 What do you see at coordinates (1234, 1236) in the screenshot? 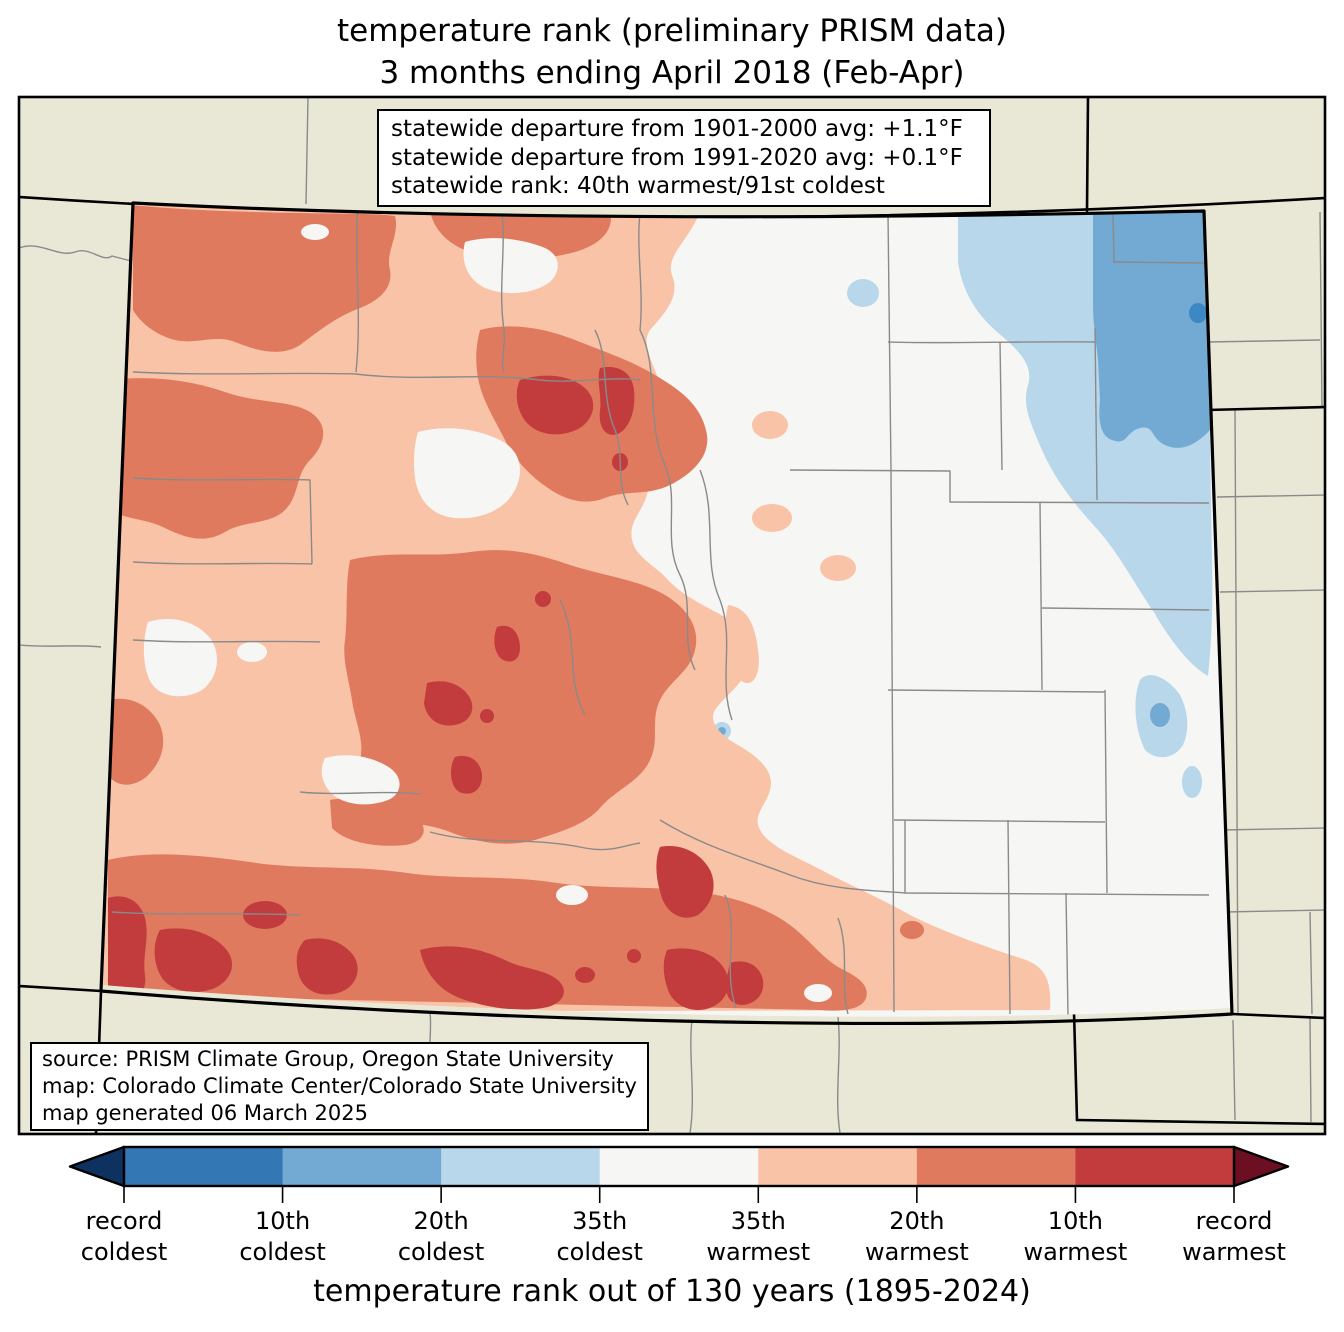
I see `tick-label-record-warmest: record warmest` at bounding box center [1234, 1236].